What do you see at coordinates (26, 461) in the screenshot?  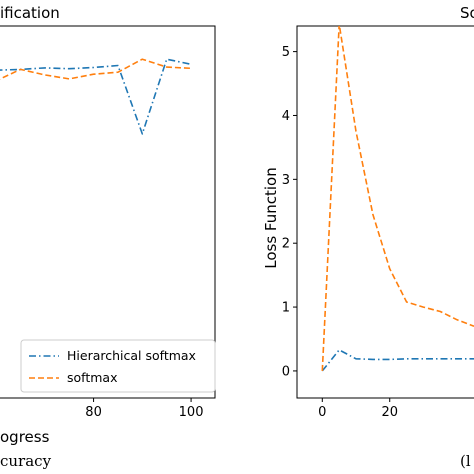 I see `left-caption: curacy` at bounding box center [26, 461].